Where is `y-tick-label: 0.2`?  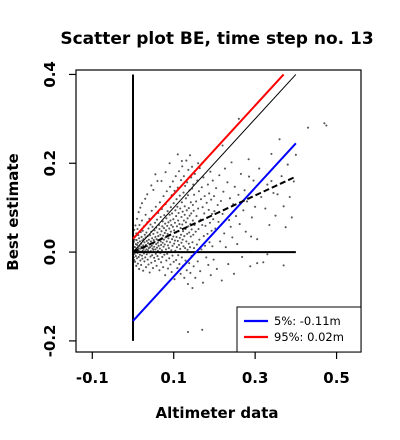 y-tick-label: 0.2 is located at coordinates (50, 163).